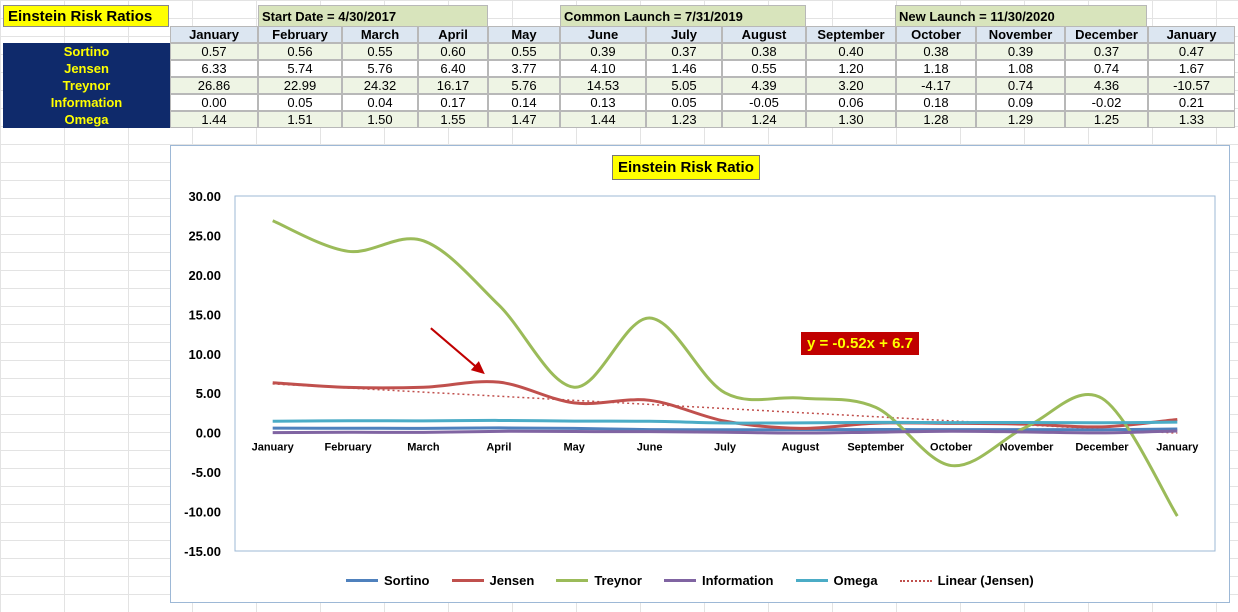  Describe the element at coordinates (86, 68) in the screenshot. I see `row-label: Jensen` at that location.